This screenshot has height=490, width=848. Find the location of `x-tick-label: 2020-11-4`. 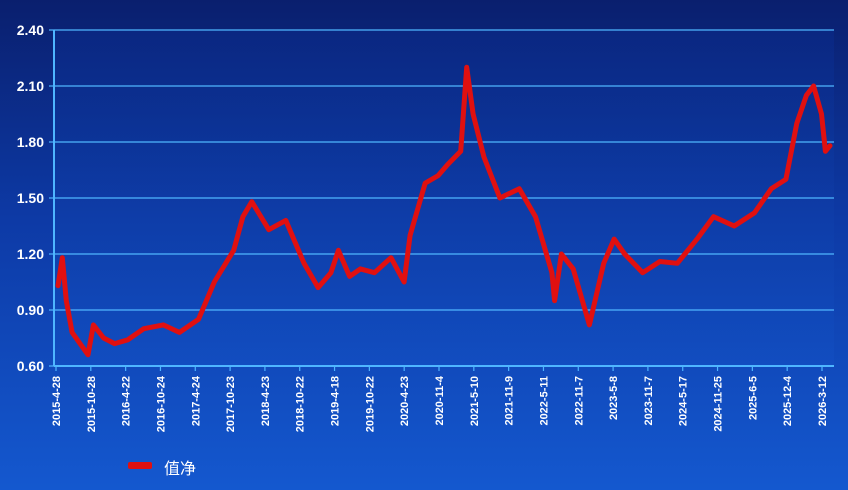

x-tick-label: 2020-11-4 is located at coordinates (440, 400).